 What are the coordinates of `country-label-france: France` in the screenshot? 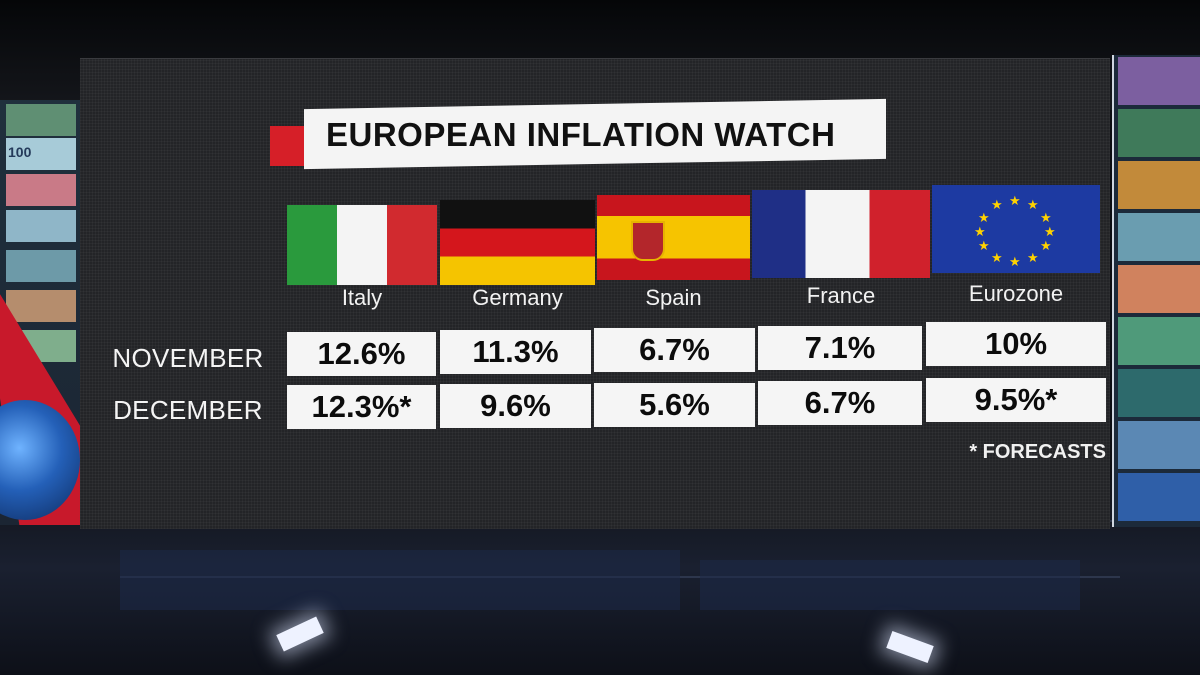 It's located at (841, 295).